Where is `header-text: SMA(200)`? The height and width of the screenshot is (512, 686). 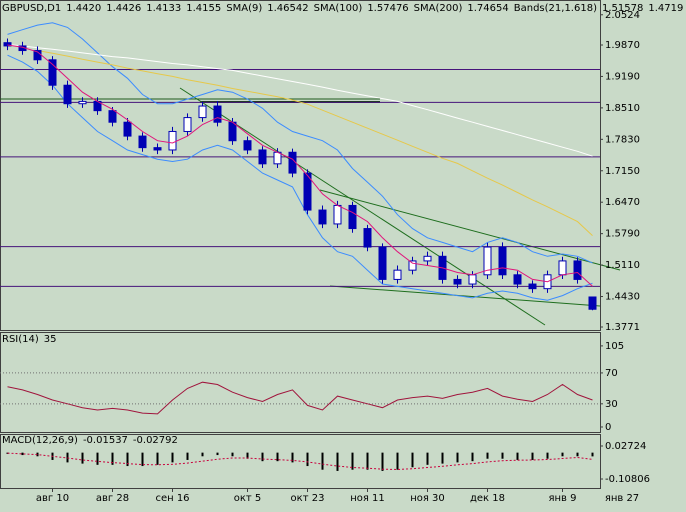 header-text: SMA(200) is located at coordinates (438, 8).